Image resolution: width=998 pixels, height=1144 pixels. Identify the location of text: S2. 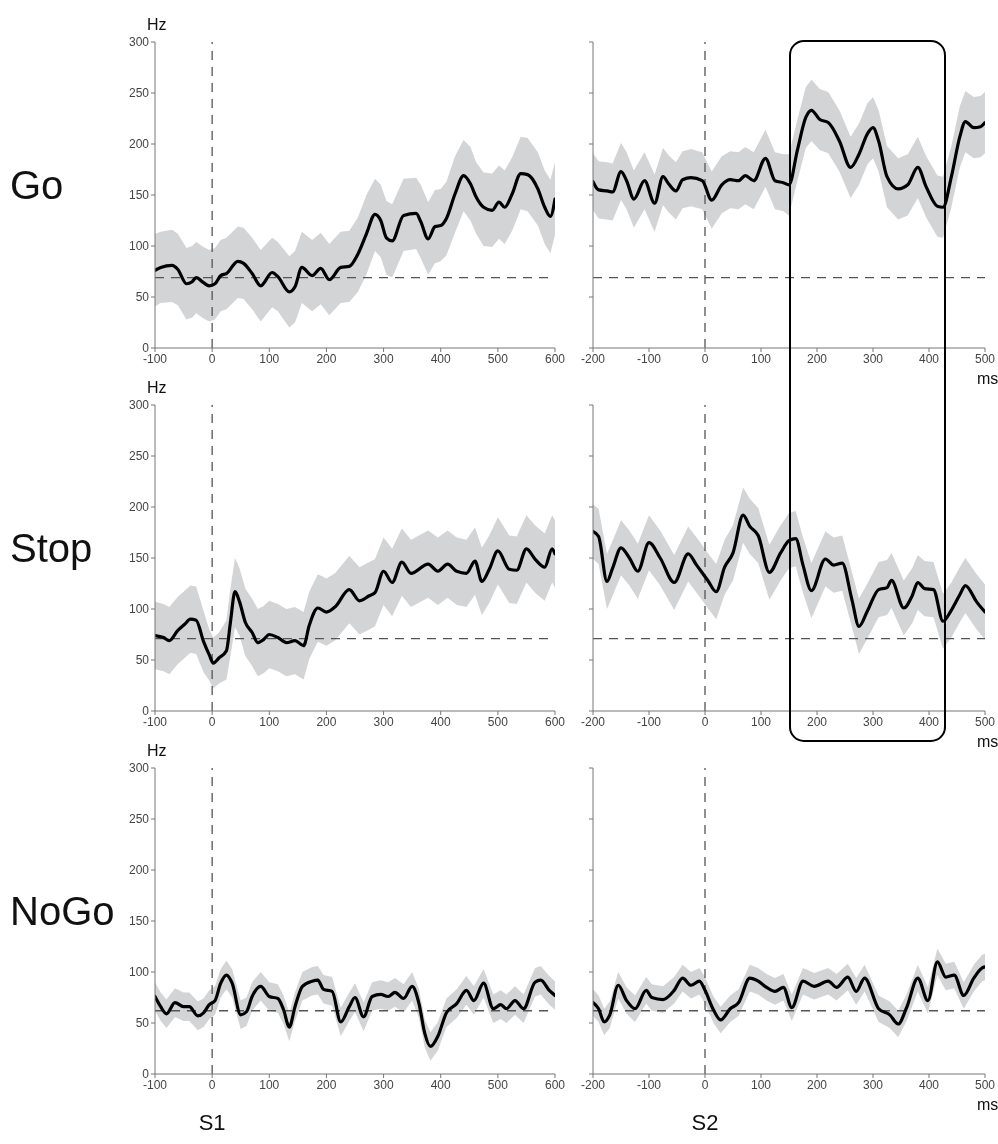
(705, 1123).